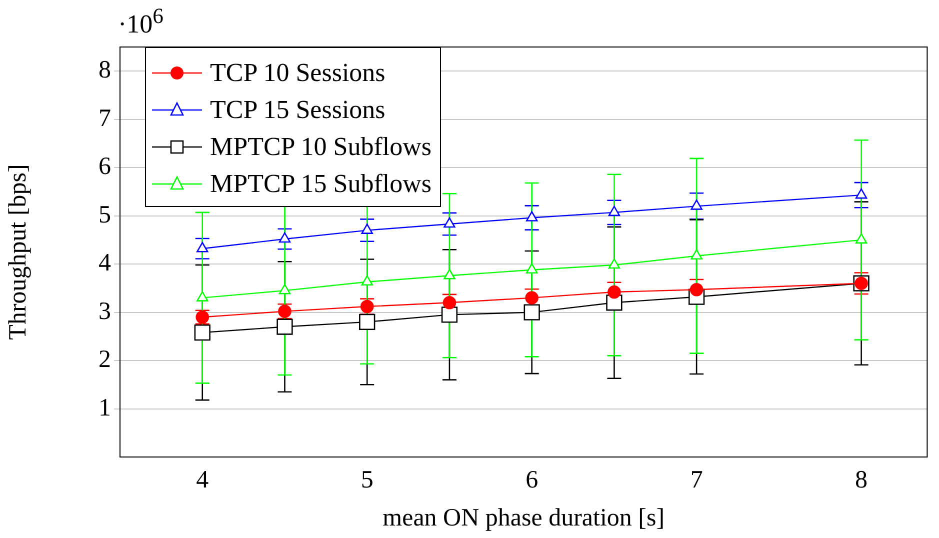  Describe the element at coordinates (105, 263) in the screenshot. I see `y-tick-label: 4` at that location.